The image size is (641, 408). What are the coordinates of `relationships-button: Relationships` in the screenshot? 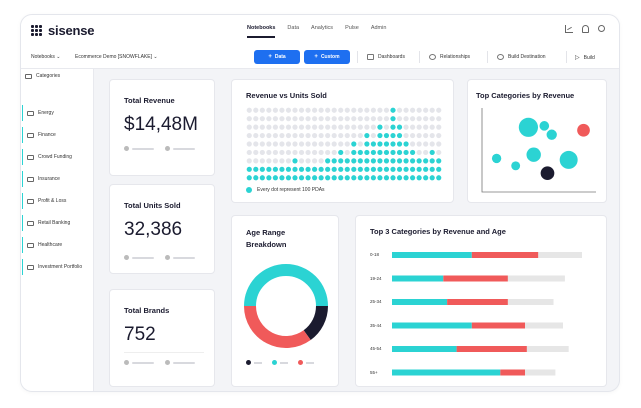 It's located at (449, 57).